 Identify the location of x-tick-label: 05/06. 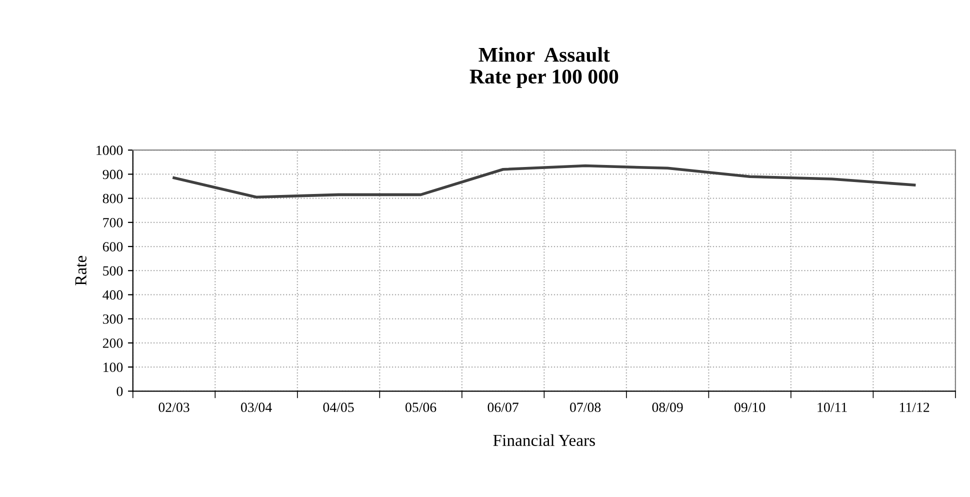
(420, 407).